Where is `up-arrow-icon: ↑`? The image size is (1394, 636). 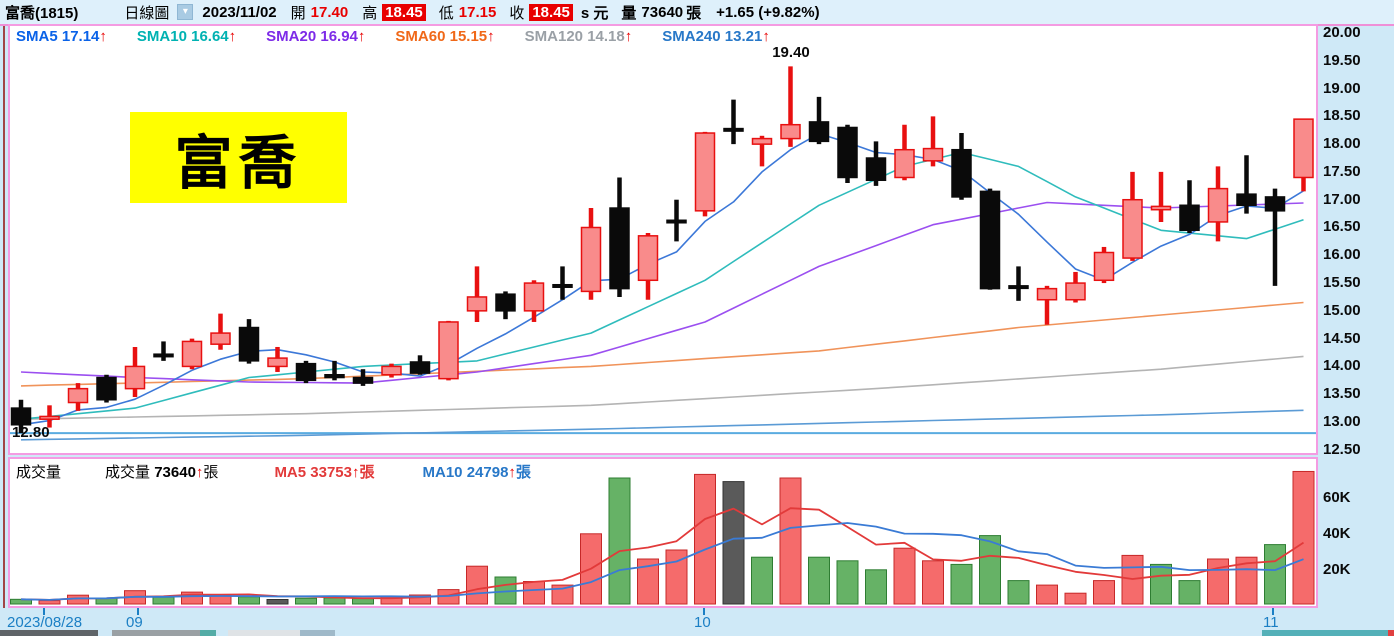
up-arrow-icon: ↑ is located at coordinates (628, 36).